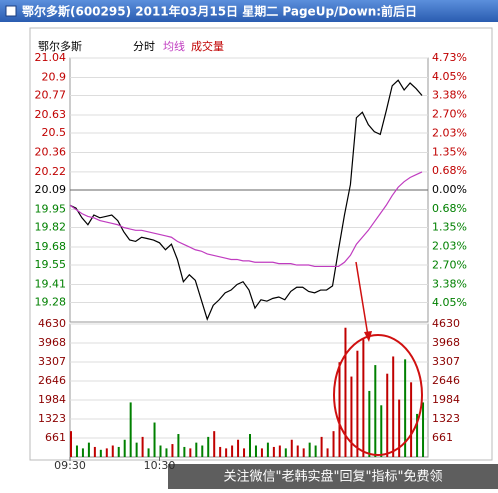 Image resolution: width=498 pixels, height=493 pixels. I want to click on volume-tick-label-right: 3968, so click(446, 342).